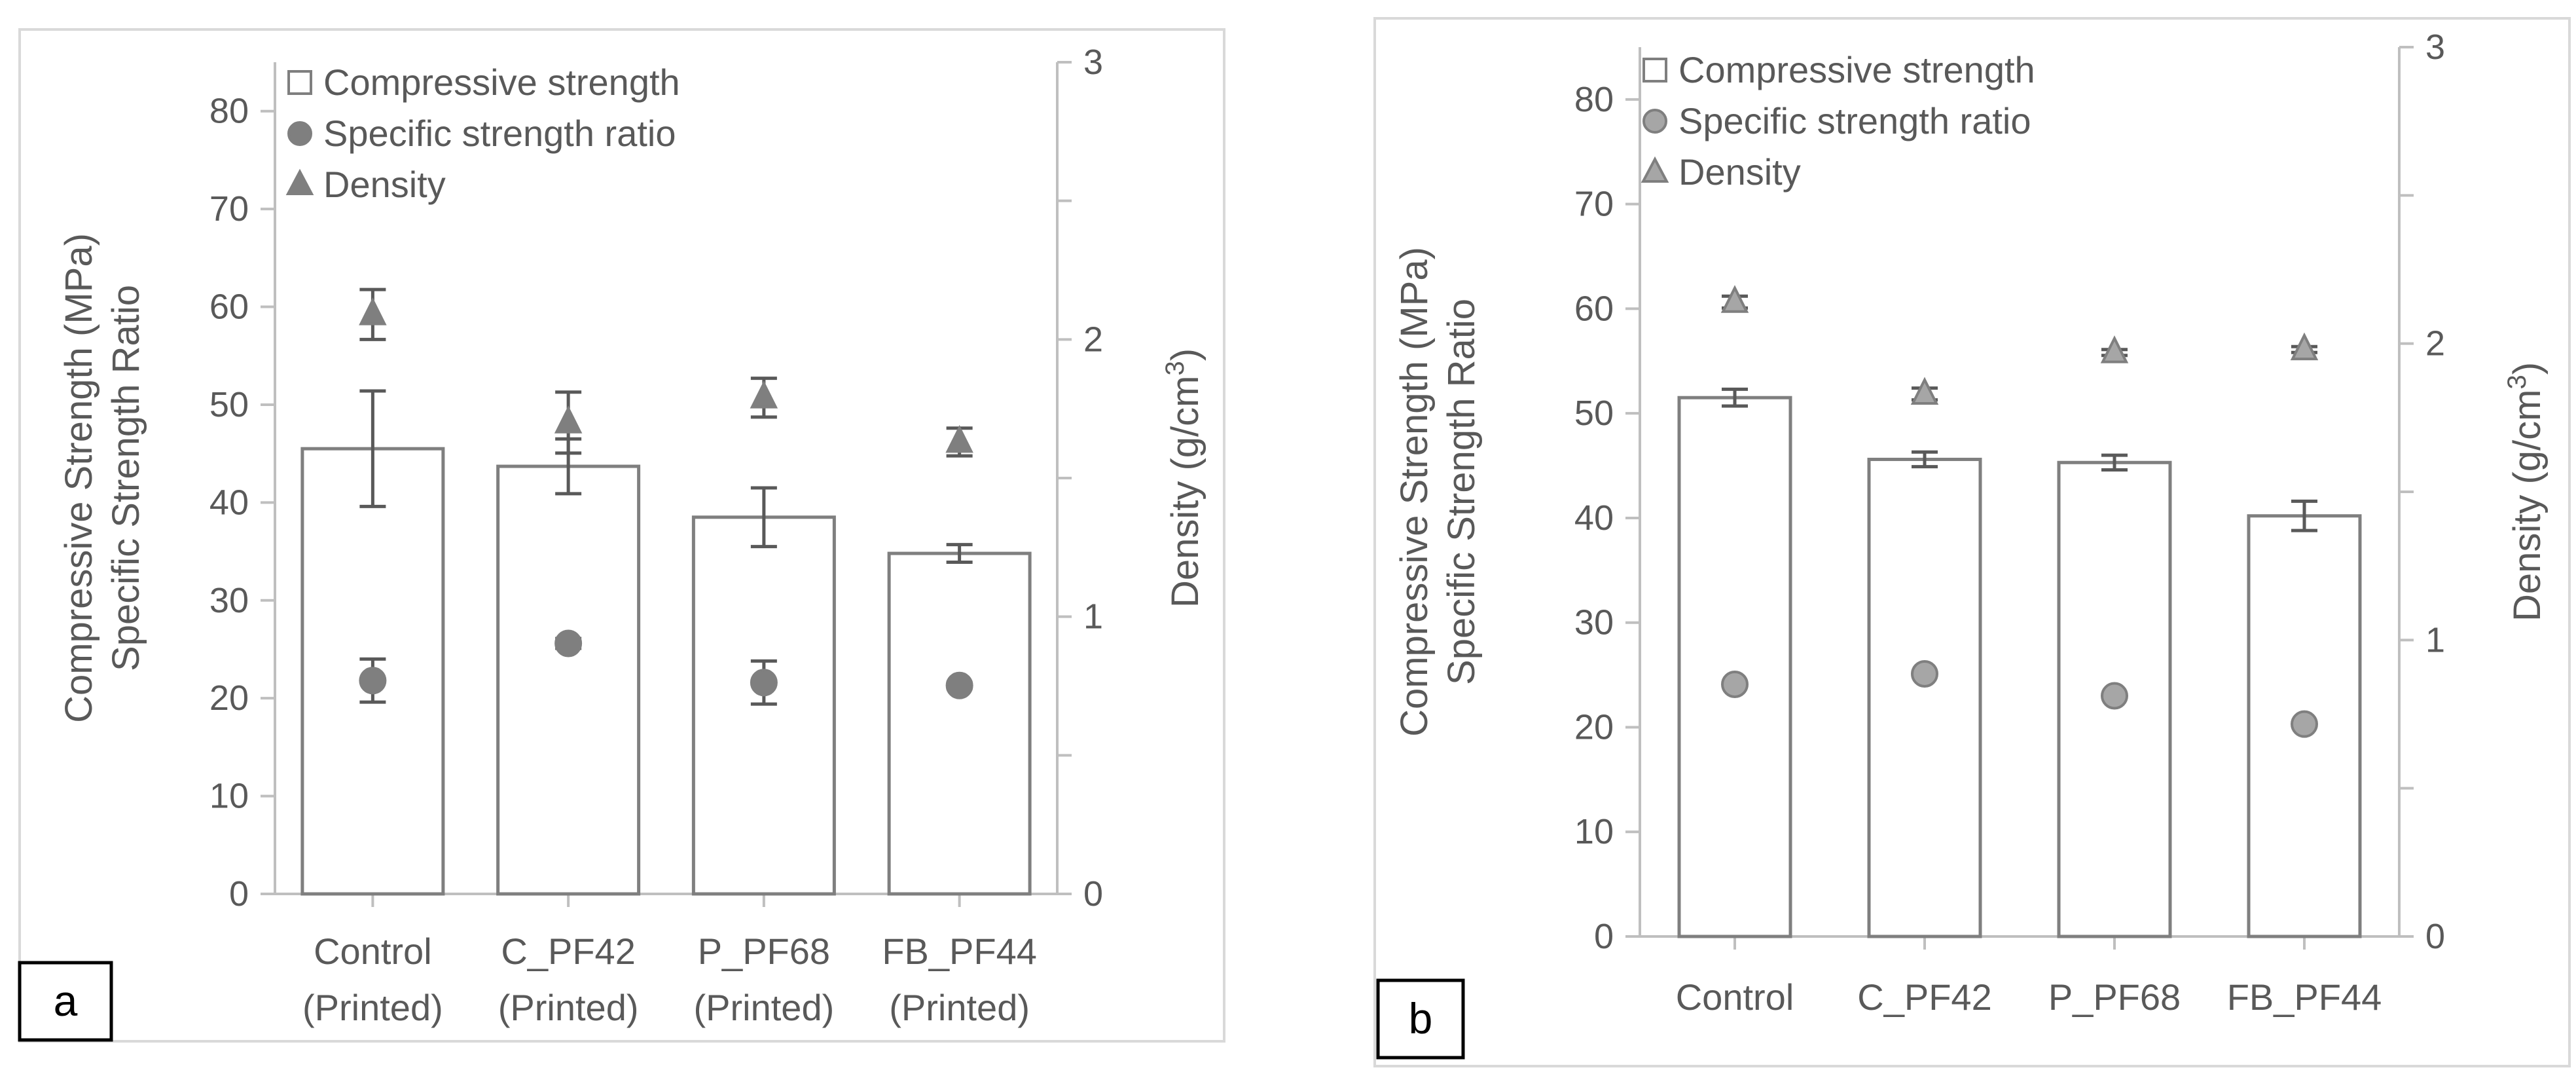  I want to click on x-category-label: Control, so click(1735, 997).